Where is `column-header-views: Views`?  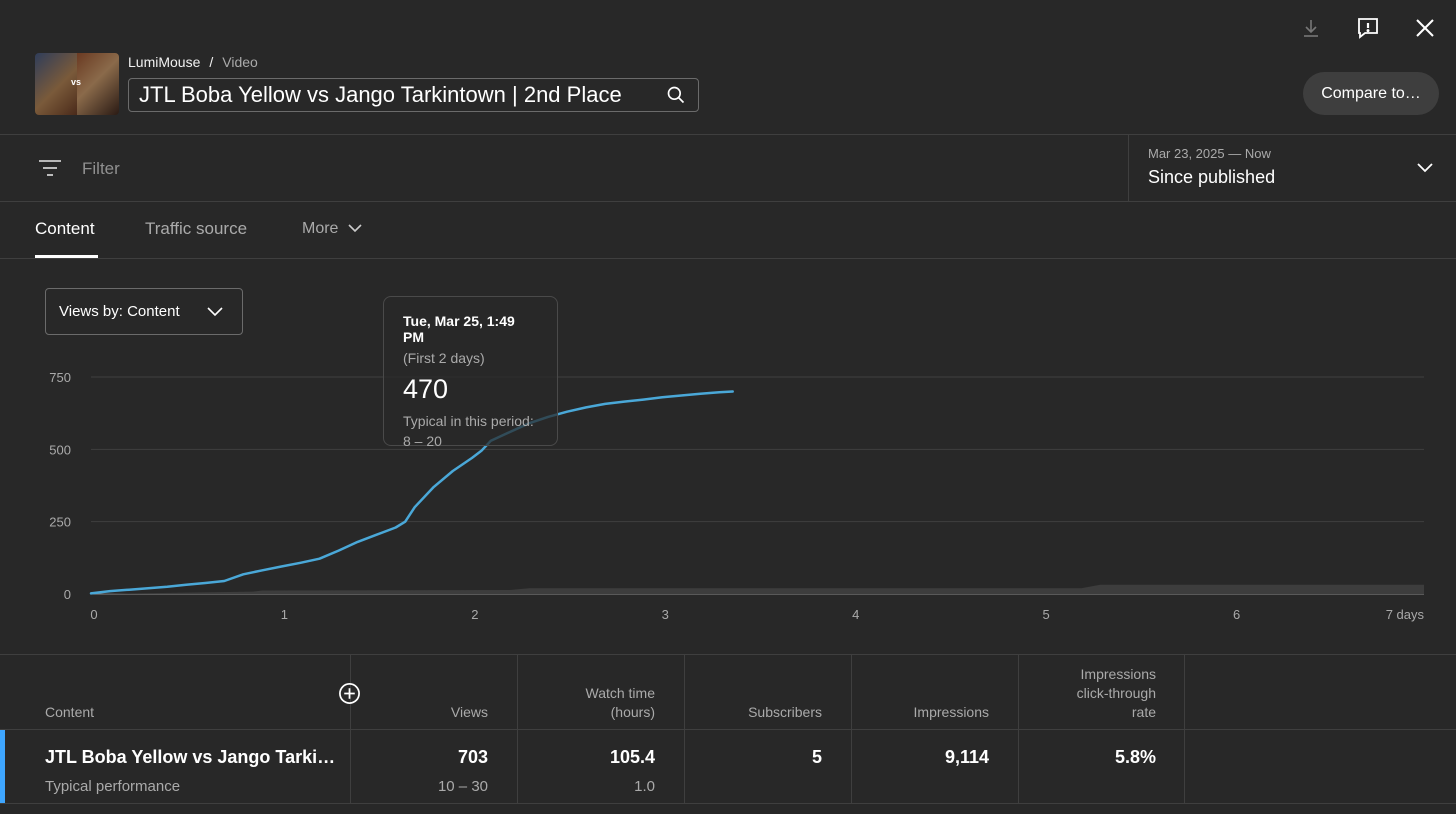
column-header-views: Views is located at coordinates (469, 712).